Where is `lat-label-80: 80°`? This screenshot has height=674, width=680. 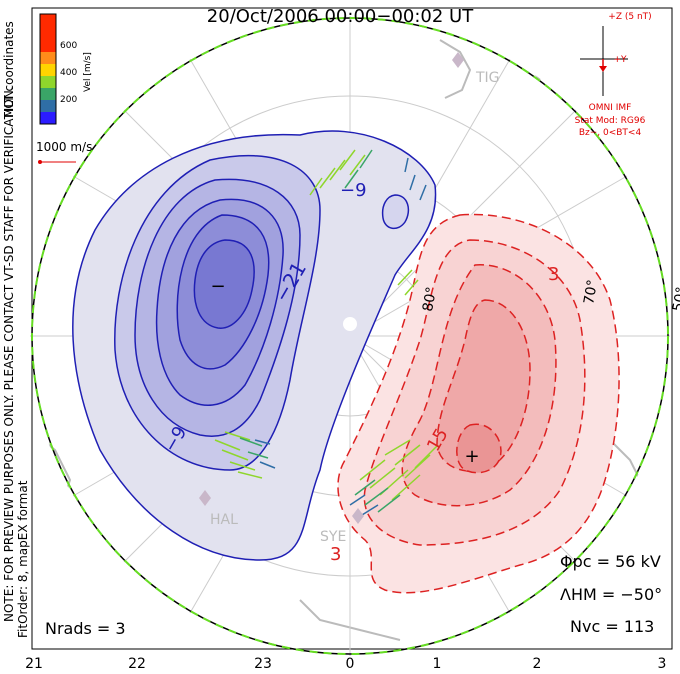 lat-label-80: 80° is located at coordinates (430, 299).